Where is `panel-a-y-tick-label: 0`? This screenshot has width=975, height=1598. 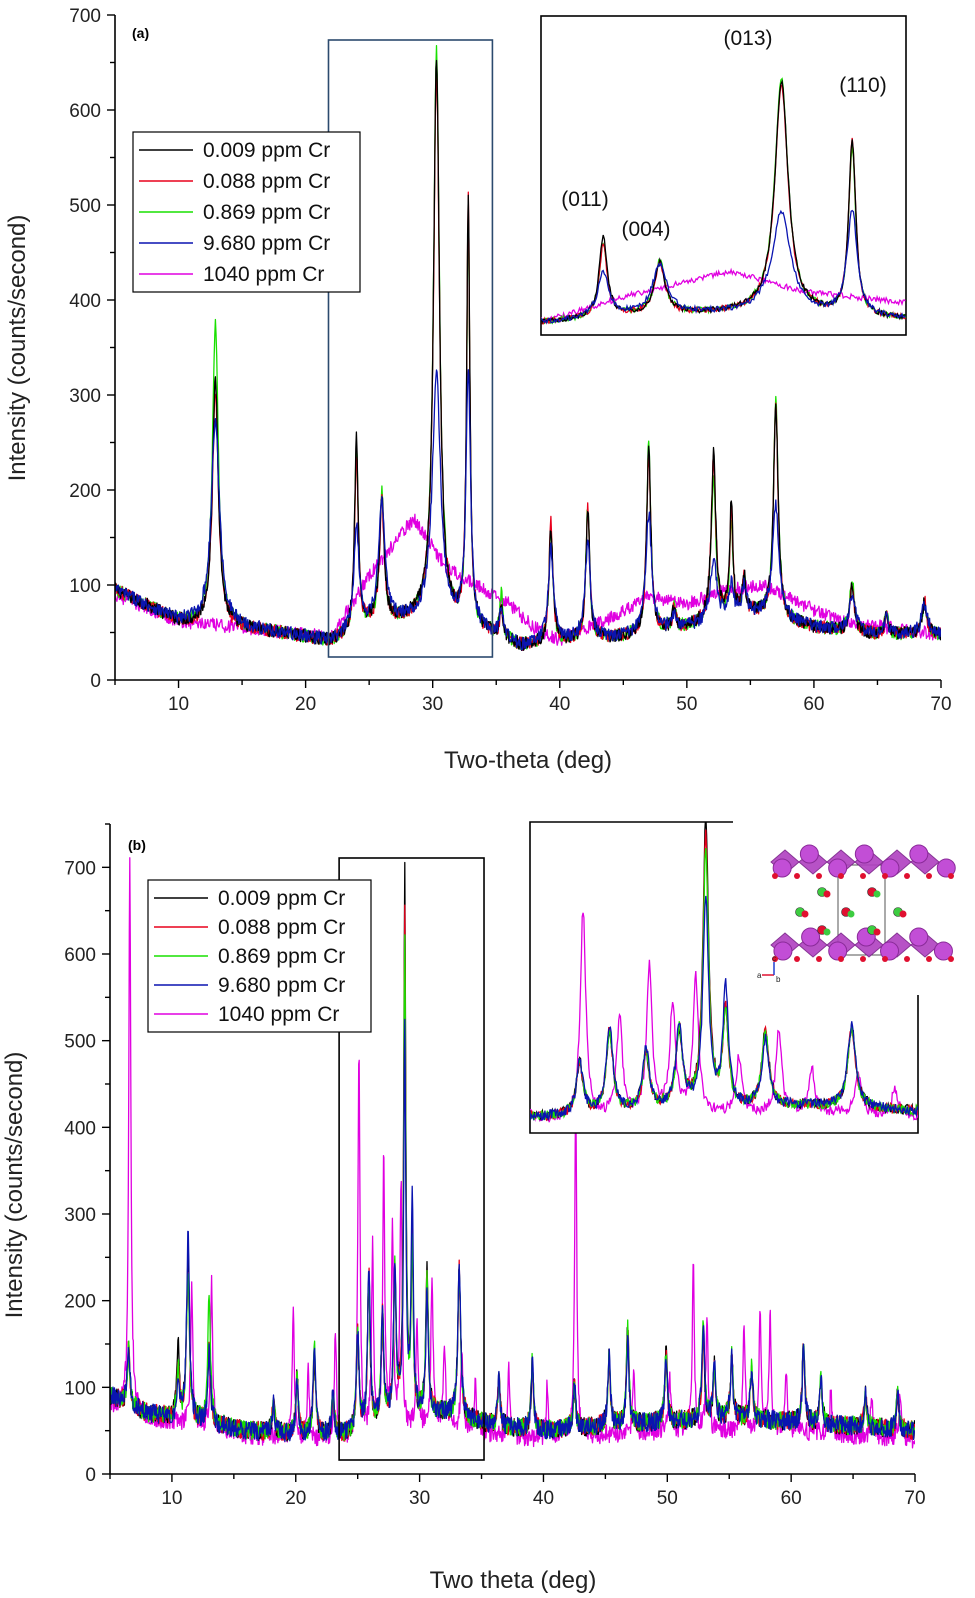 panel-a-y-tick-label: 0 is located at coordinates (95, 681).